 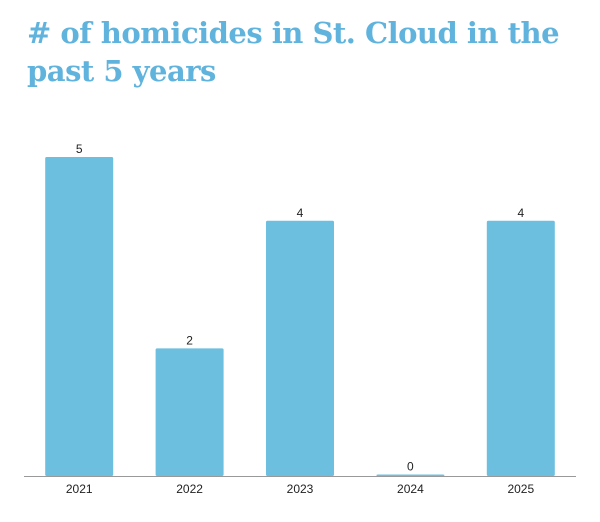 I want to click on bar-2024, so click(x=410, y=475).